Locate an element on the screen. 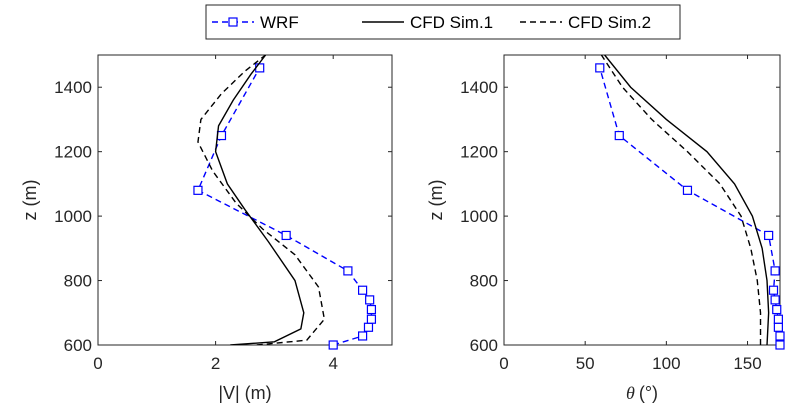  x-axis-label: θ (°) is located at coordinates (642, 393).